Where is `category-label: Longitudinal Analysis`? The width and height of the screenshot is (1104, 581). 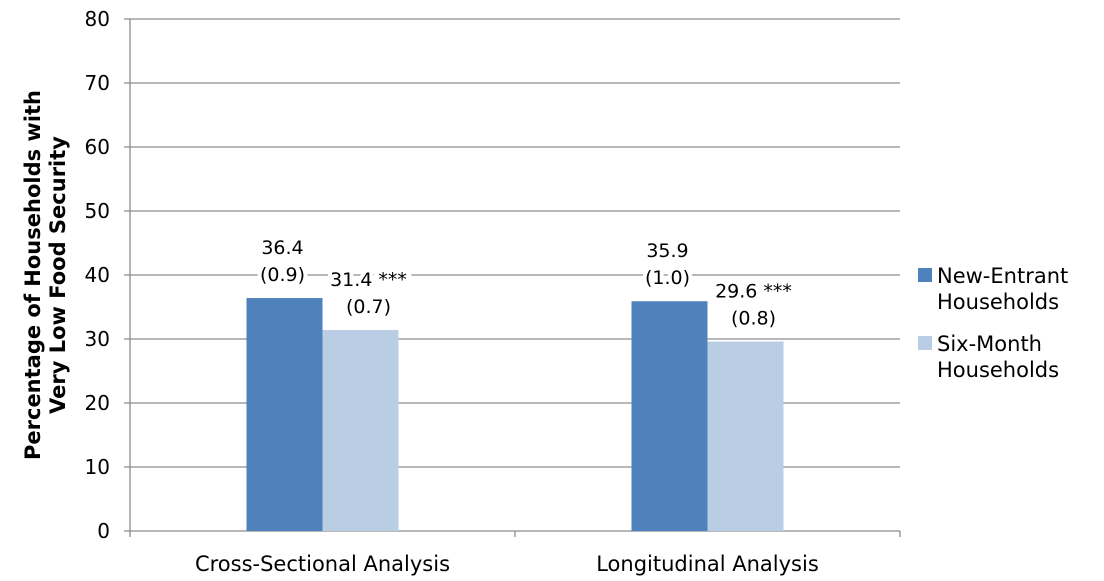 category-label: Longitudinal Analysis is located at coordinates (707, 564).